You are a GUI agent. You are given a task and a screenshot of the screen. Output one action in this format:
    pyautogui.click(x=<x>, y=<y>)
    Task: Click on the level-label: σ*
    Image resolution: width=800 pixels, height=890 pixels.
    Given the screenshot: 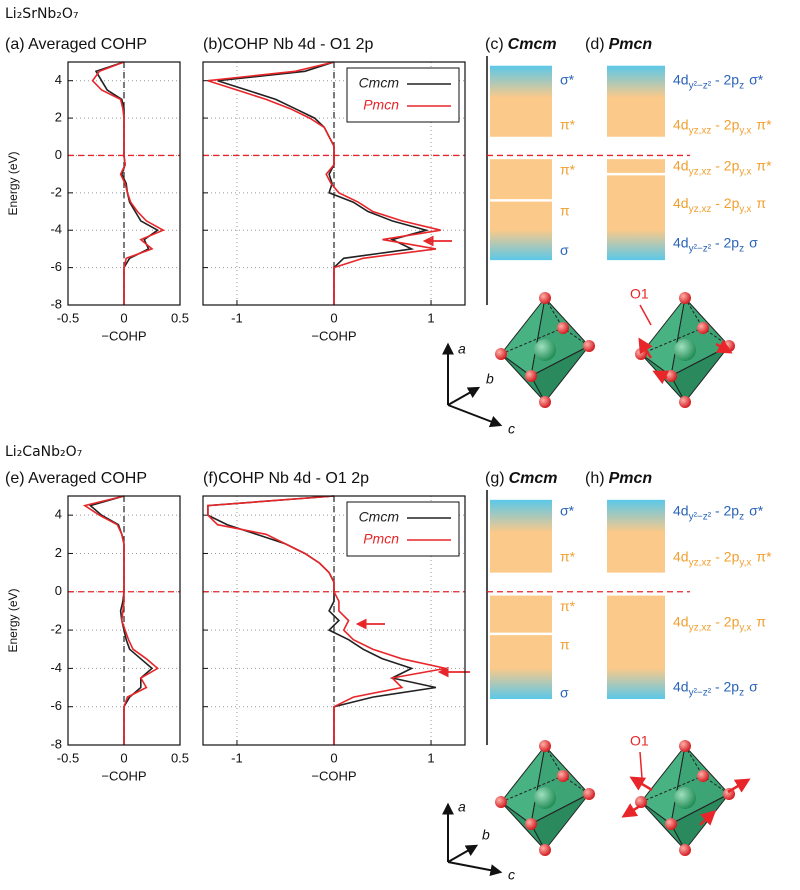 What is the action you would take?
    pyautogui.click(x=567, y=79)
    